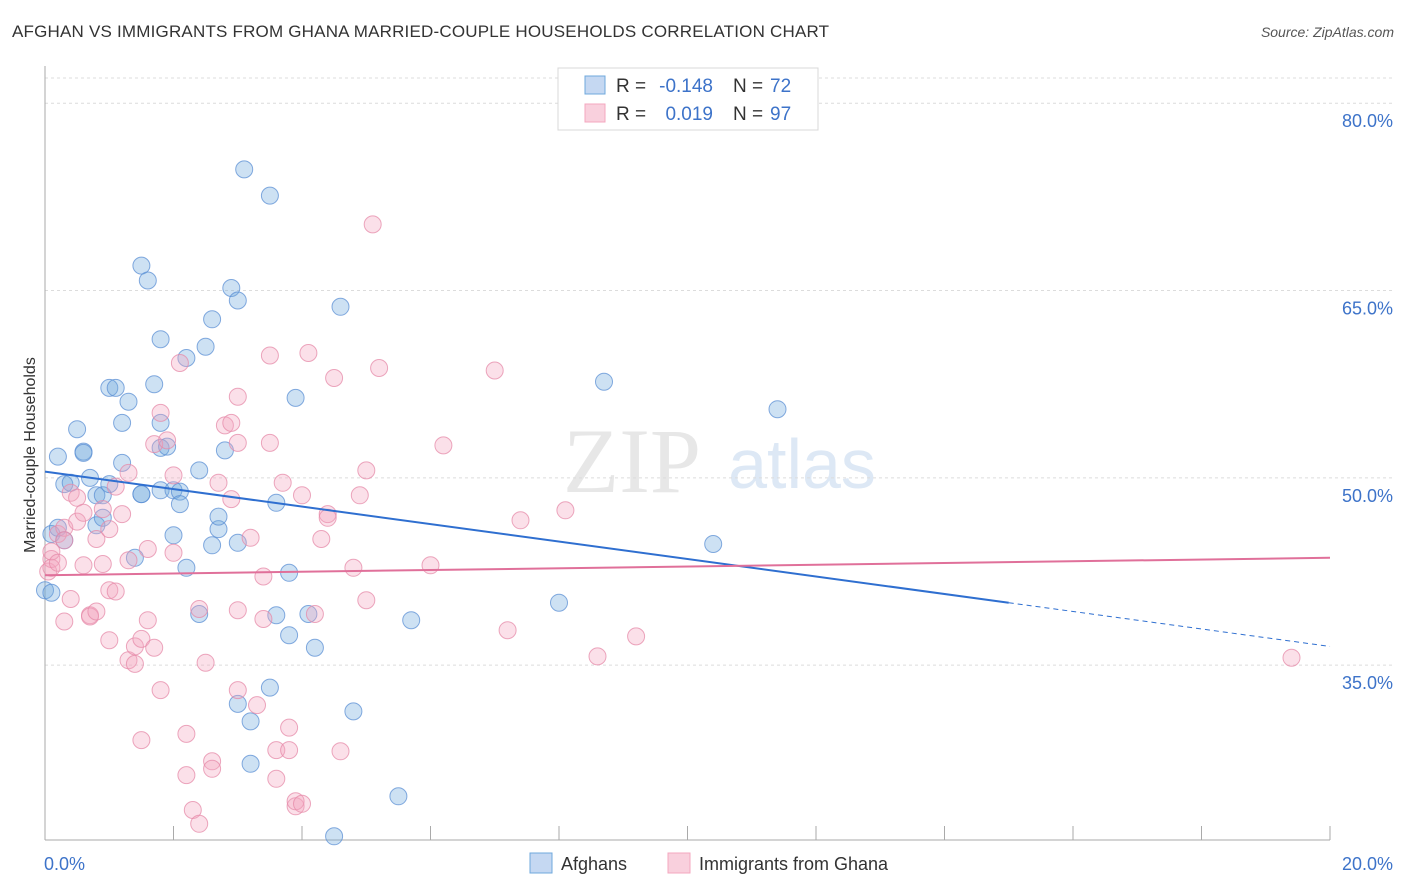 The height and width of the screenshot is (892, 1406). I want to click on y-tick-label: 65.0%, so click(1367, 309).